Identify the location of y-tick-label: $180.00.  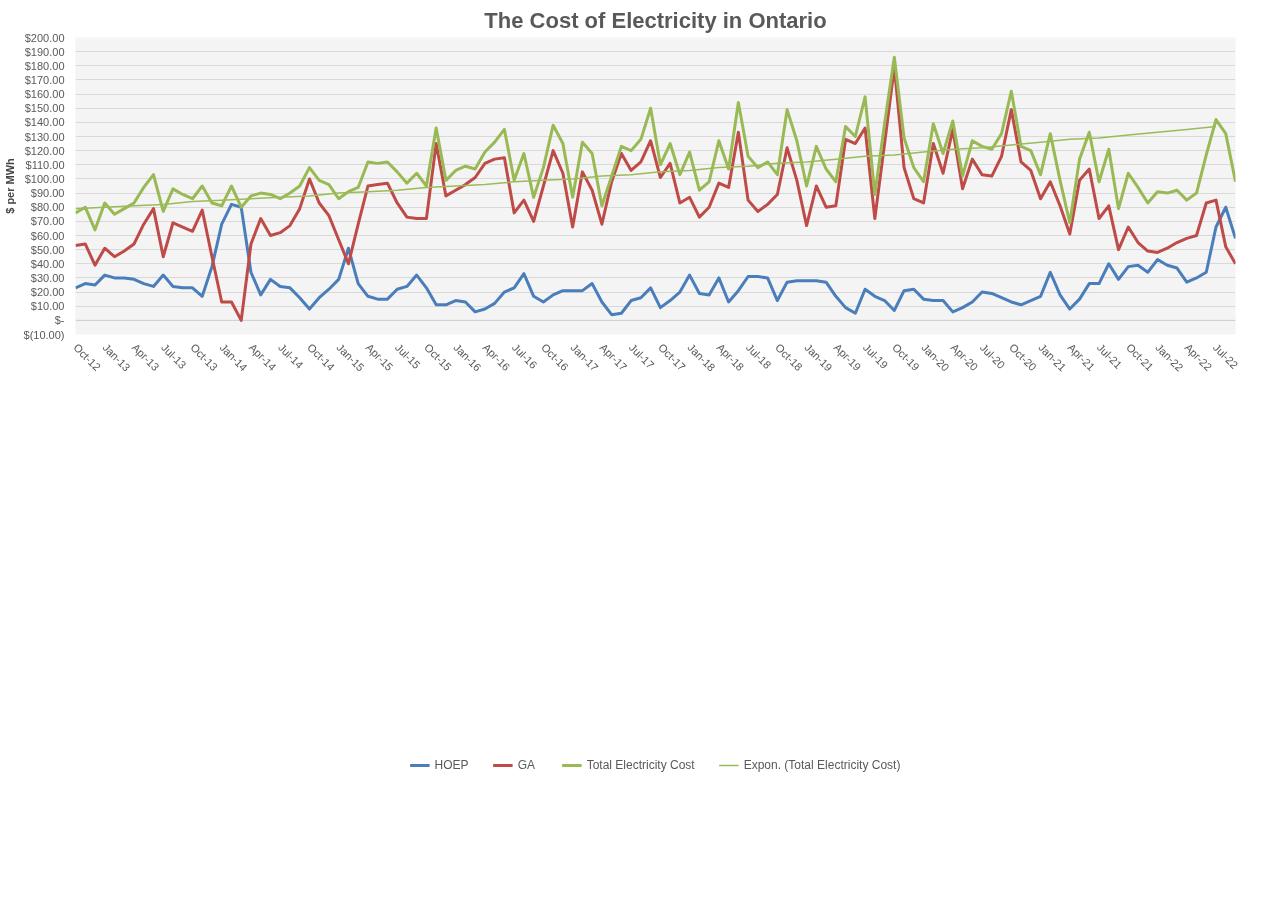
(44, 65).